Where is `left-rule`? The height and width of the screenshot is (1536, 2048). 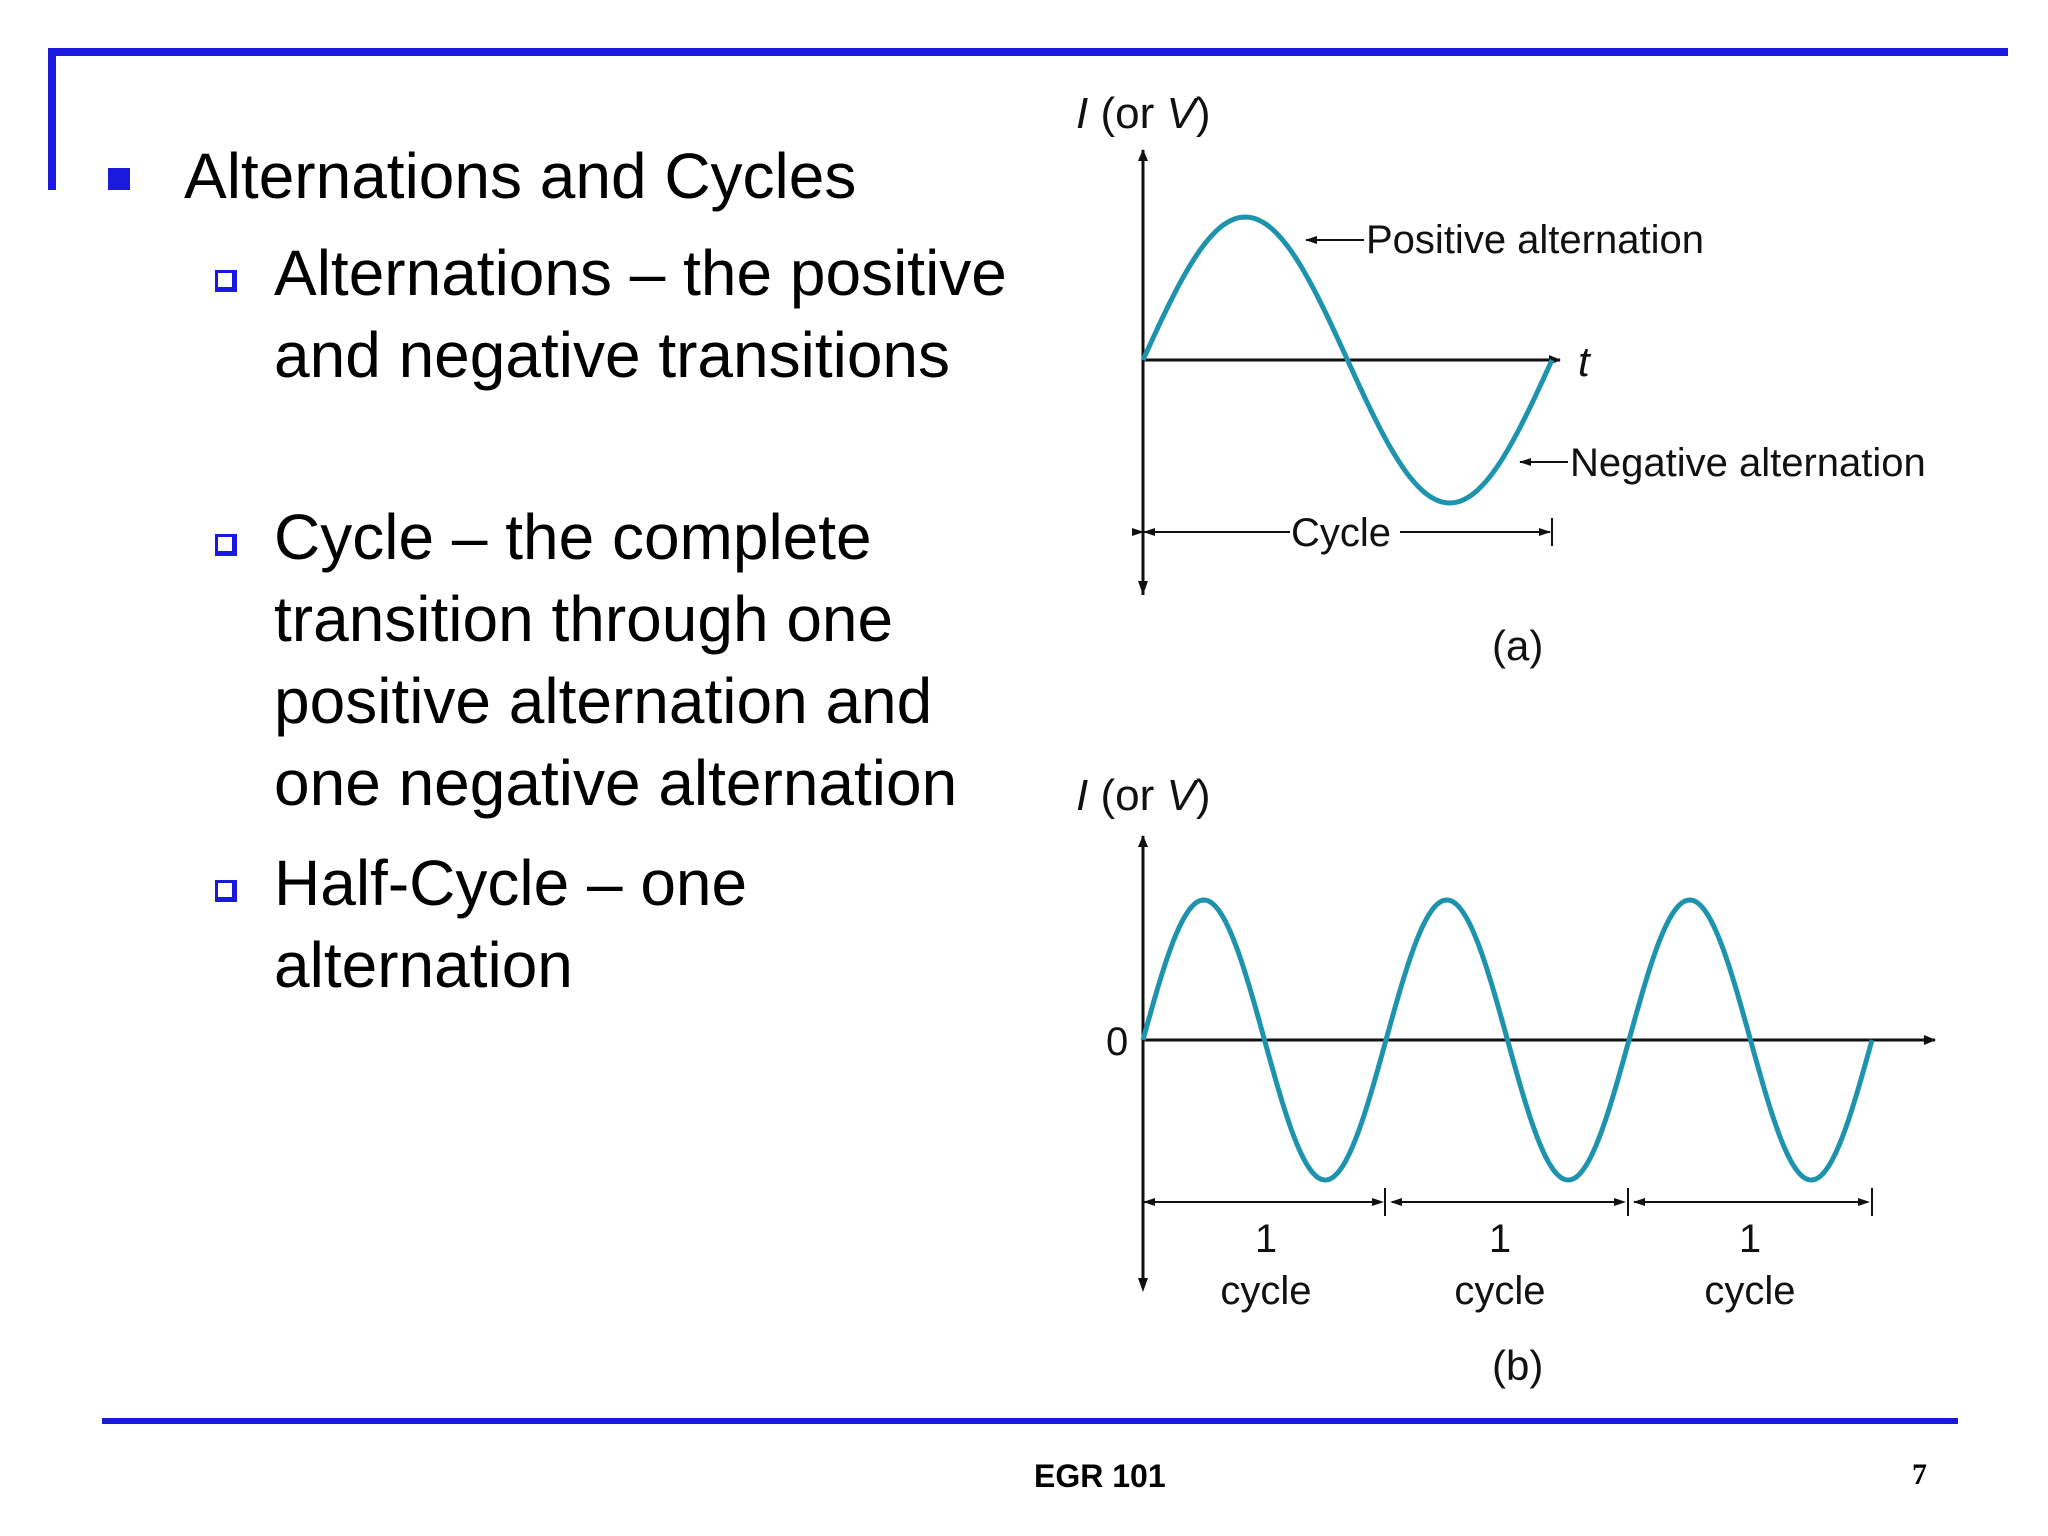 left-rule is located at coordinates (52, 119).